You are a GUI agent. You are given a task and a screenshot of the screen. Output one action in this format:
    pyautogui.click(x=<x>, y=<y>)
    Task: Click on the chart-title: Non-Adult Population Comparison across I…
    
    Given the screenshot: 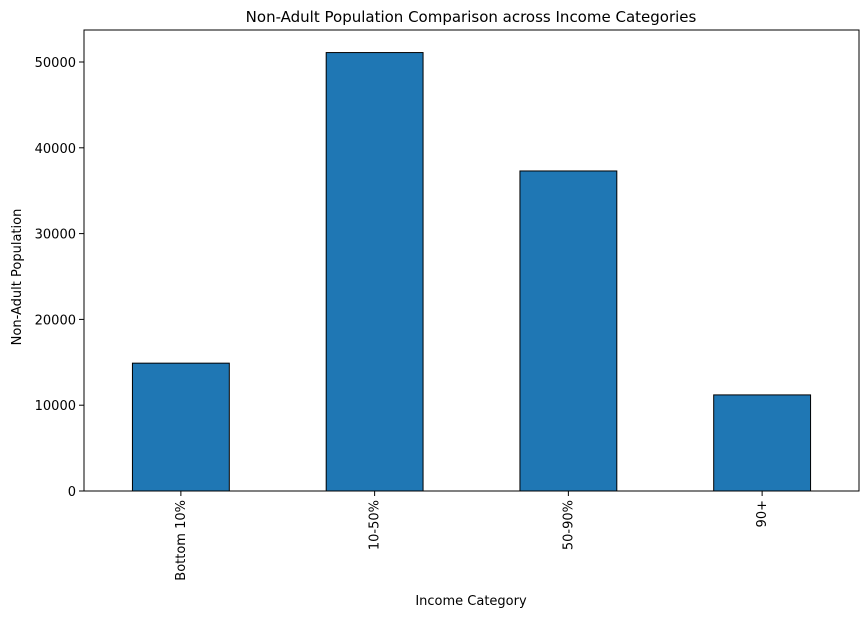 What is the action you would take?
    pyautogui.click(x=471, y=17)
    